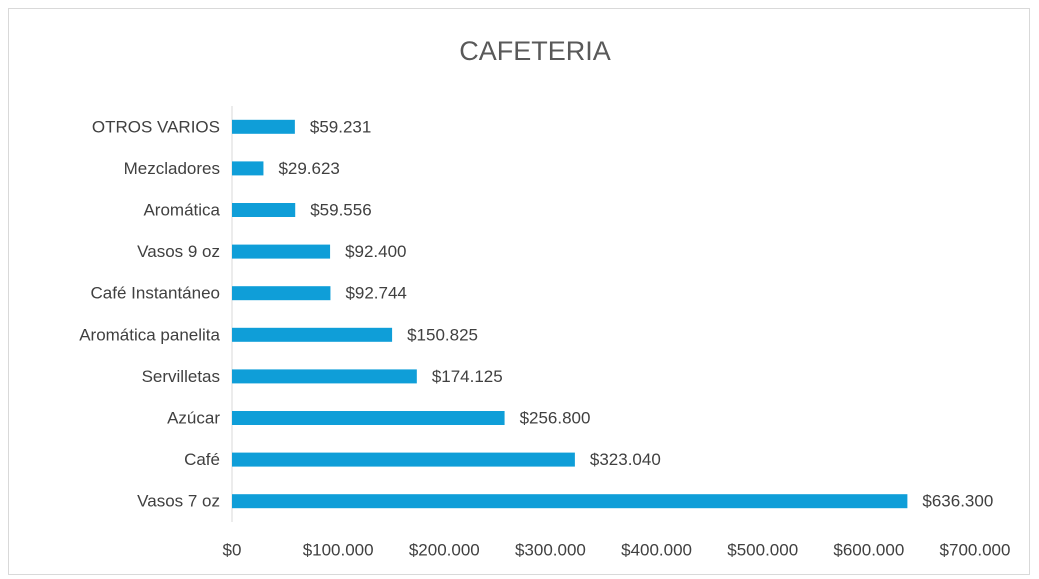  I want to click on data-label: $92.400, so click(375, 251).